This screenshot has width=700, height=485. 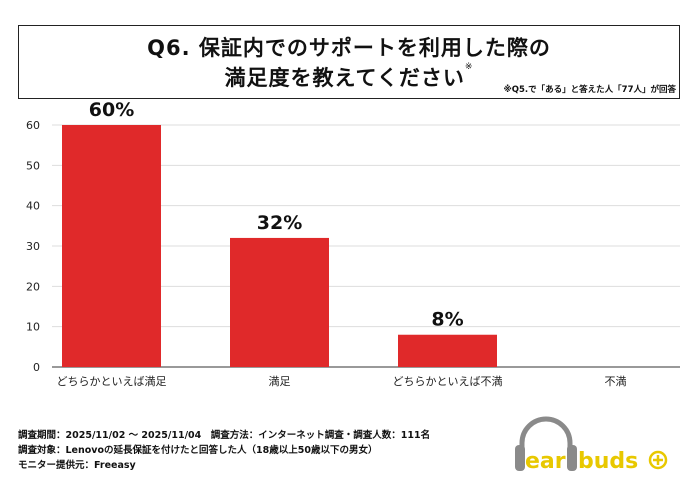 I want to click on data-label: 32%, so click(x=279, y=223).